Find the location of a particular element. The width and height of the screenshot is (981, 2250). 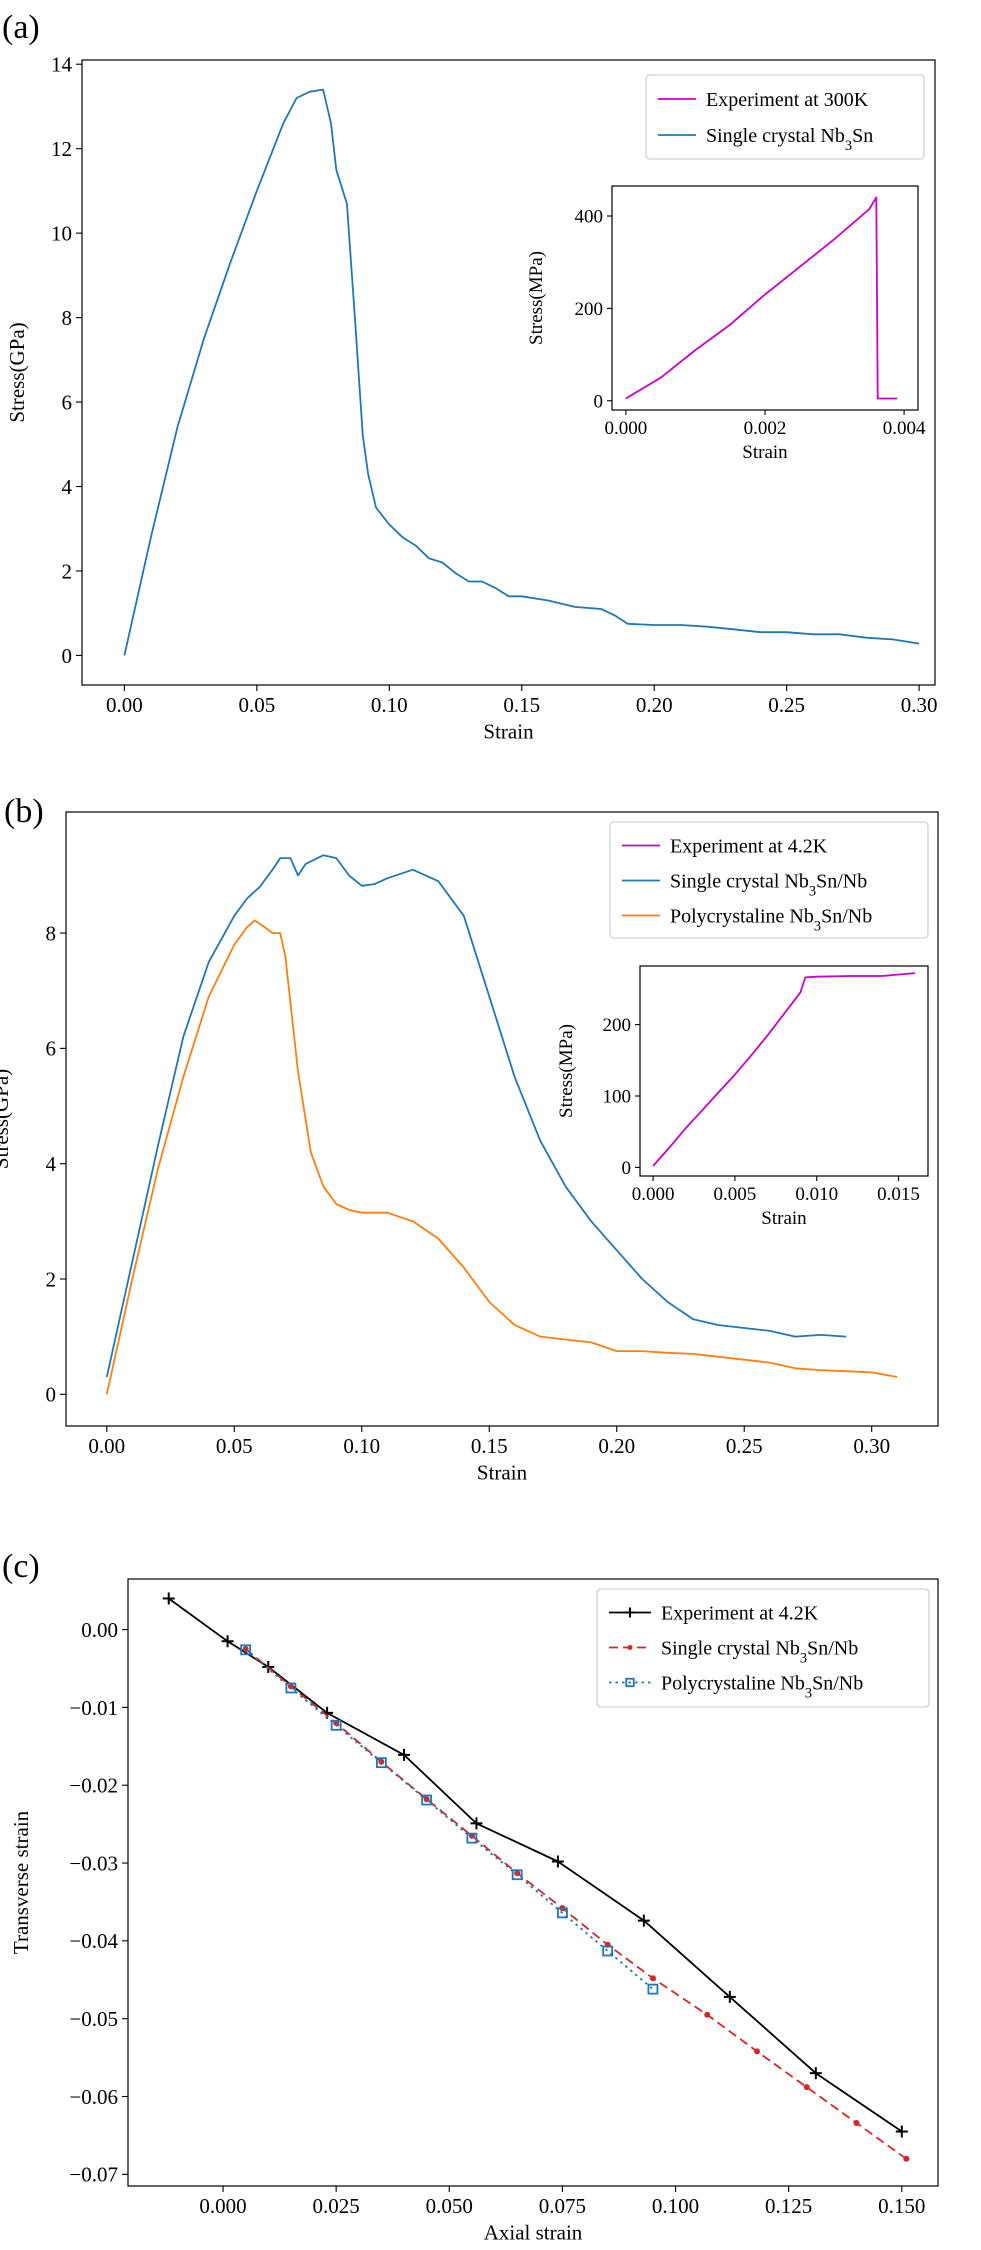

y-tick-label: −0.04 is located at coordinates (93, 1941).